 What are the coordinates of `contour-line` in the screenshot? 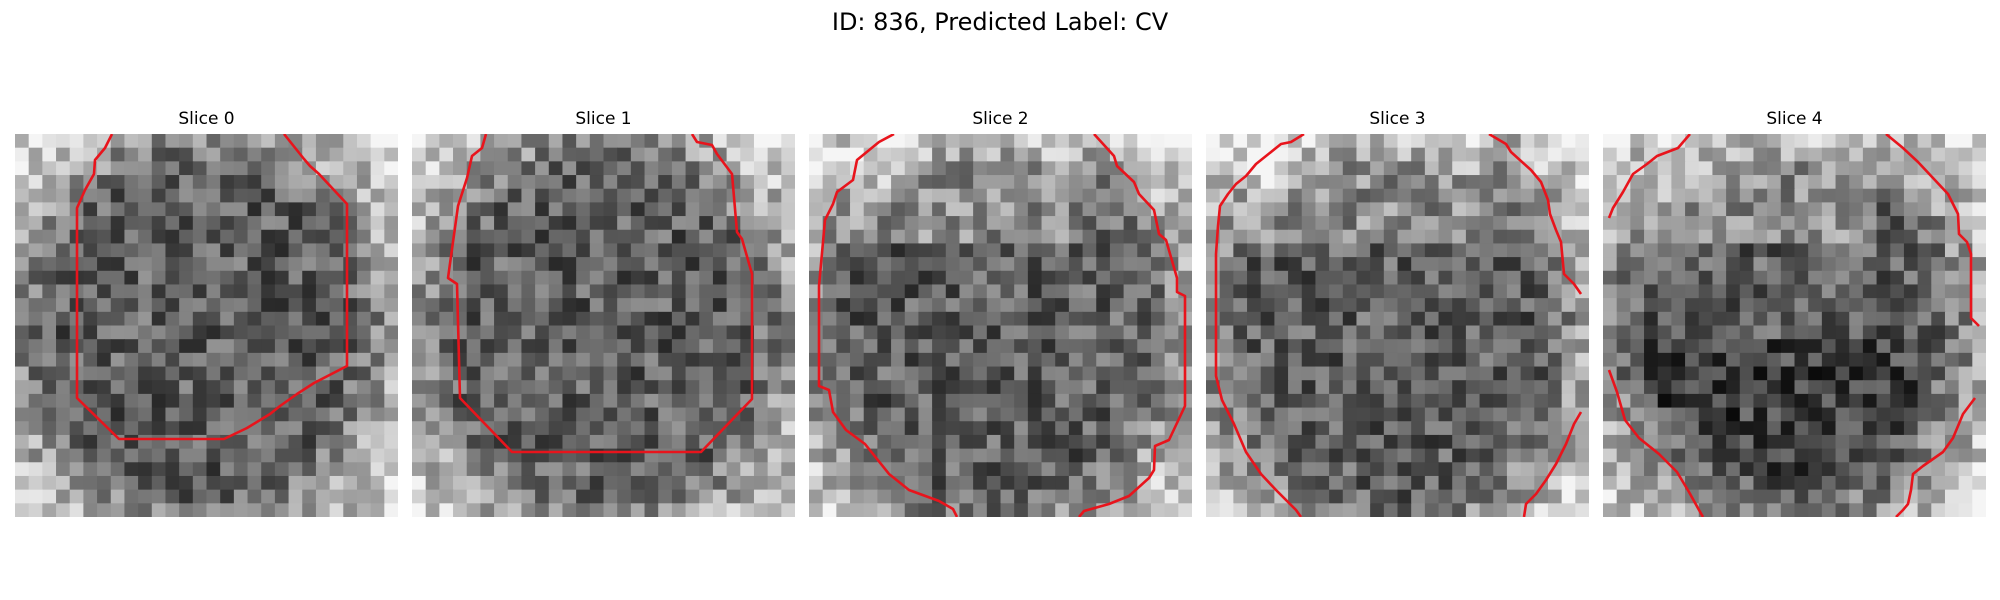 It's located at (1259, 325).